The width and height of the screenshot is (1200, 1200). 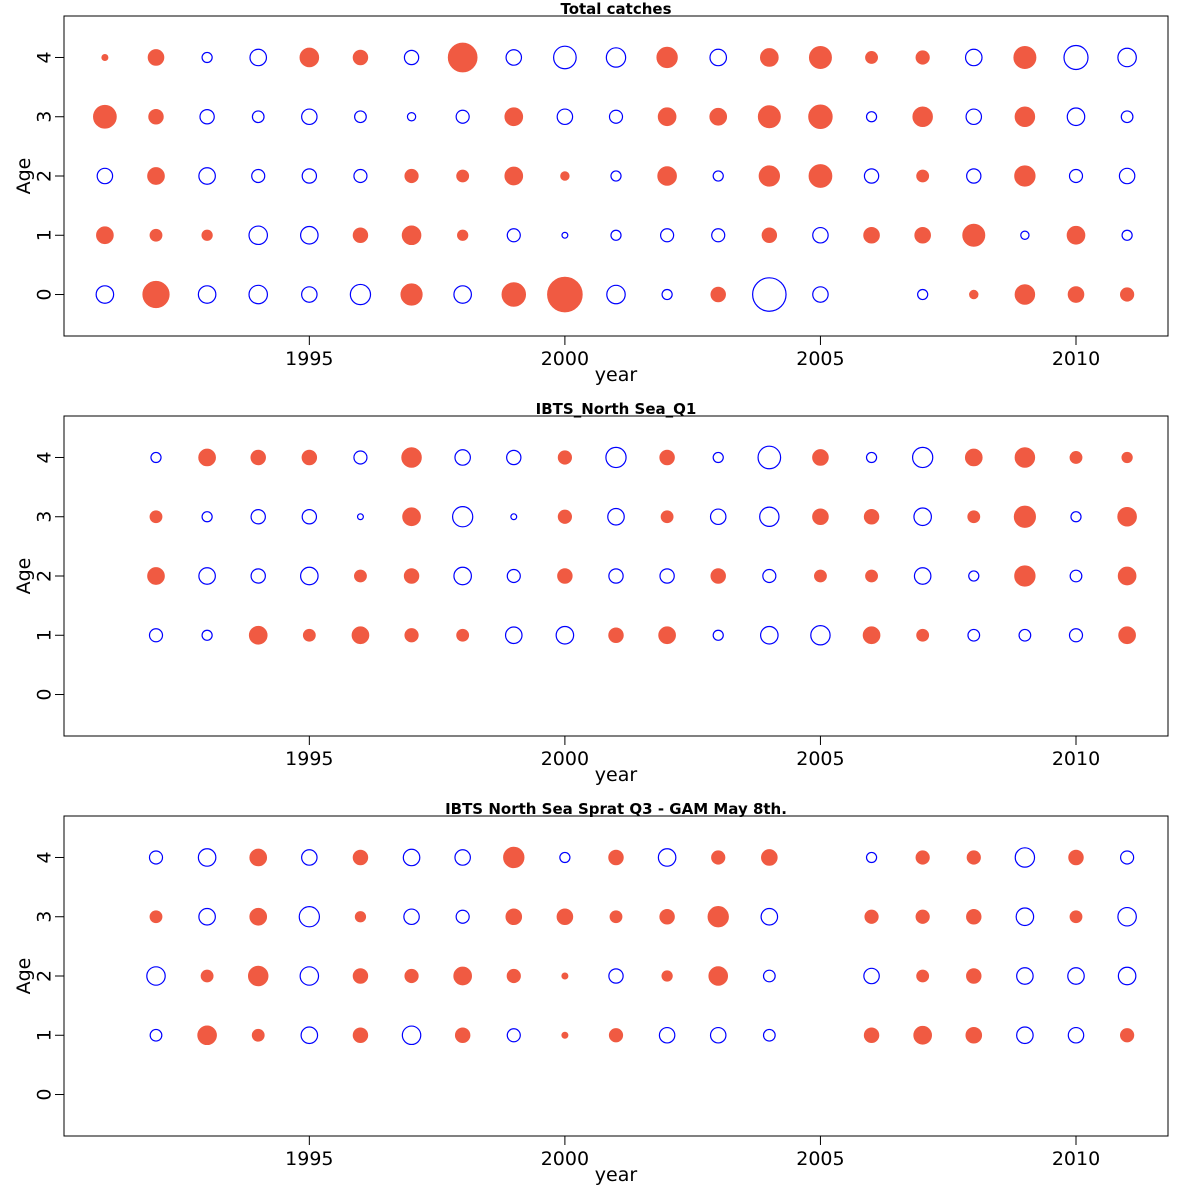 I want to click on x-tick-label: 2005, so click(x=820, y=759).